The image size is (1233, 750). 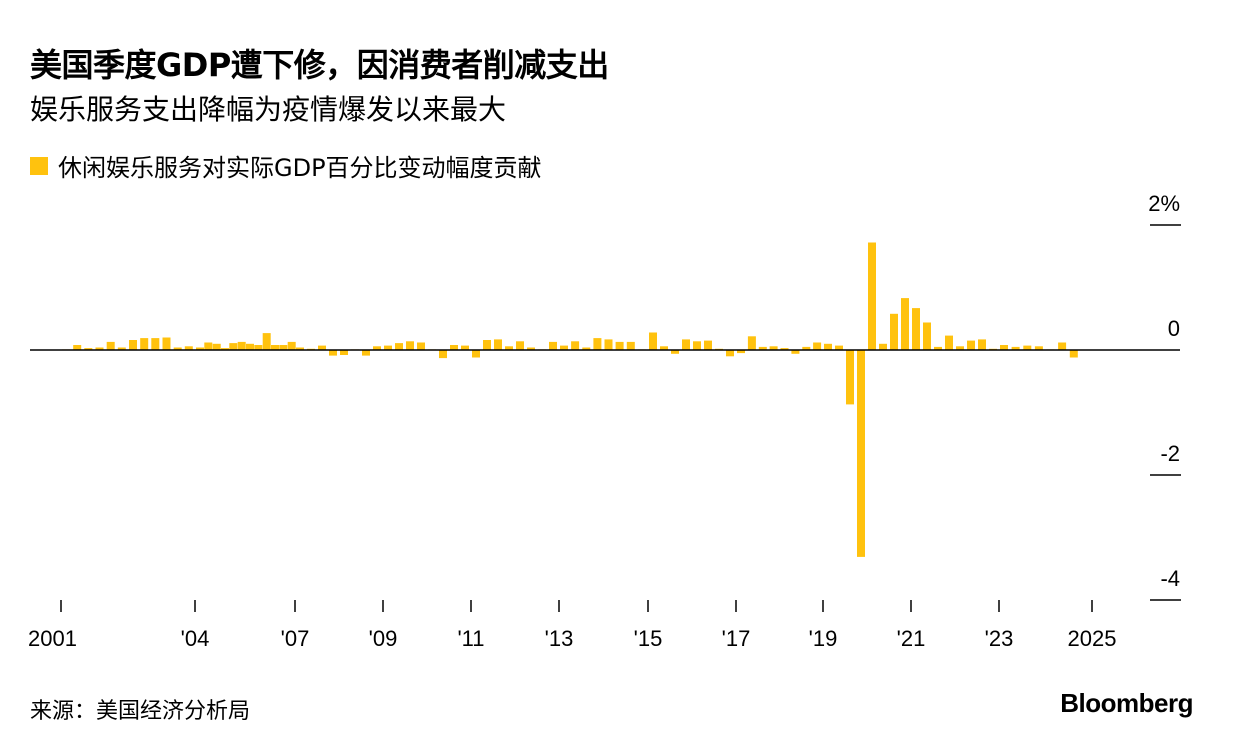 I want to click on x-tick-label: 2025, so click(x=1092, y=638).